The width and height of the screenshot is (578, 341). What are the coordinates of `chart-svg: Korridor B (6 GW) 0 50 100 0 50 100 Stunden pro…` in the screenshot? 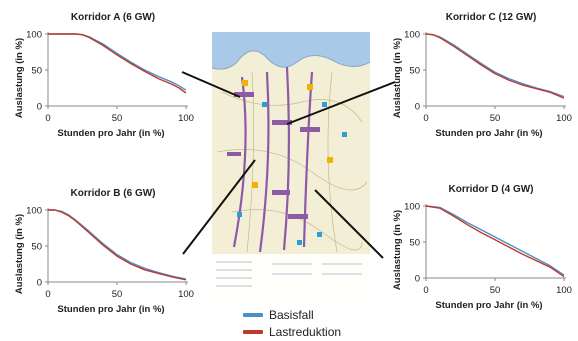 It's located at (104, 251).